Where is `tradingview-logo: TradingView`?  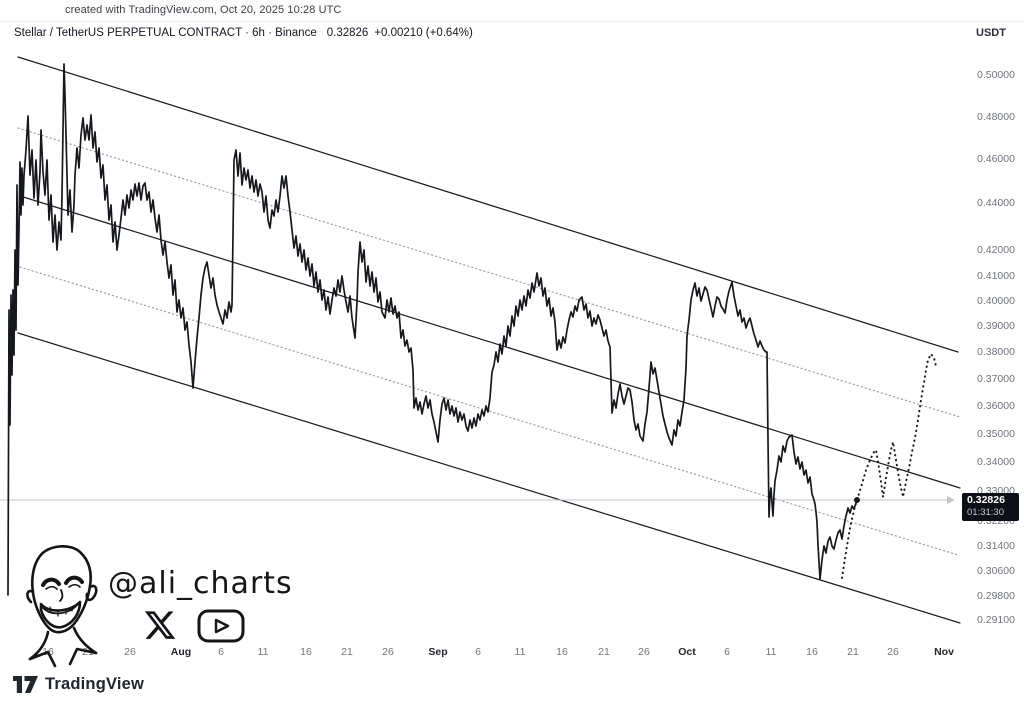
tradingview-logo: TradingView is located at coordinates (78, 684).